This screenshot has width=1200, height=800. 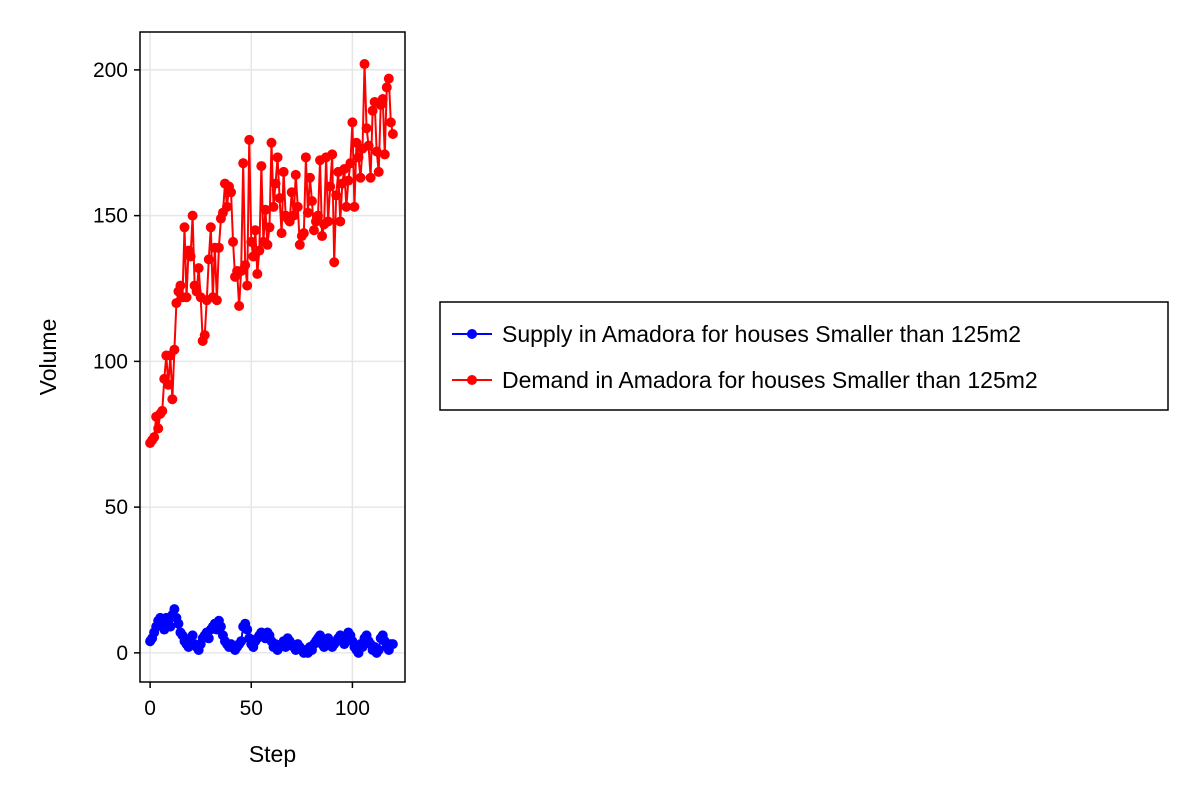 I want to click on legend-box, so click(x=804, y=356).